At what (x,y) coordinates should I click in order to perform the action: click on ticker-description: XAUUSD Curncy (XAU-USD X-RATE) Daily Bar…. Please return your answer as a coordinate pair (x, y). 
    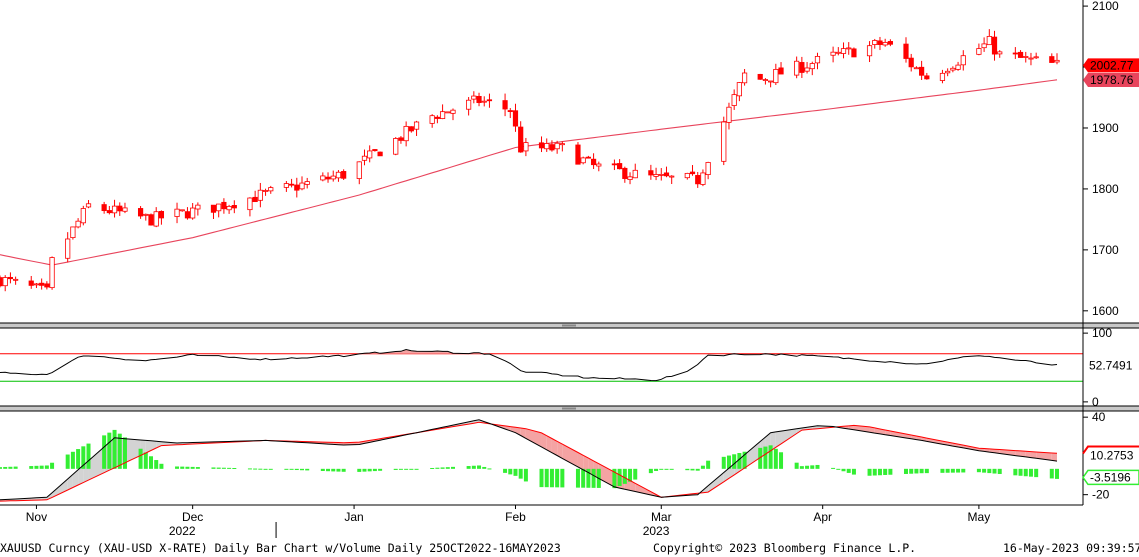
    Looking at the image, I should click on (280, 548).